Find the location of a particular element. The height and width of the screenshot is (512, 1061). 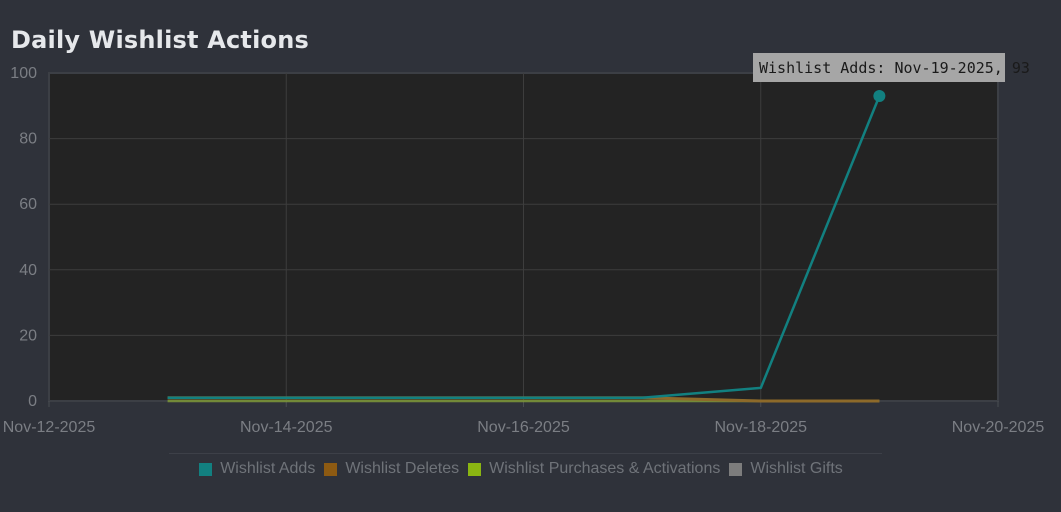

y-tick-label: 100 is located at coordinates (23, 73).